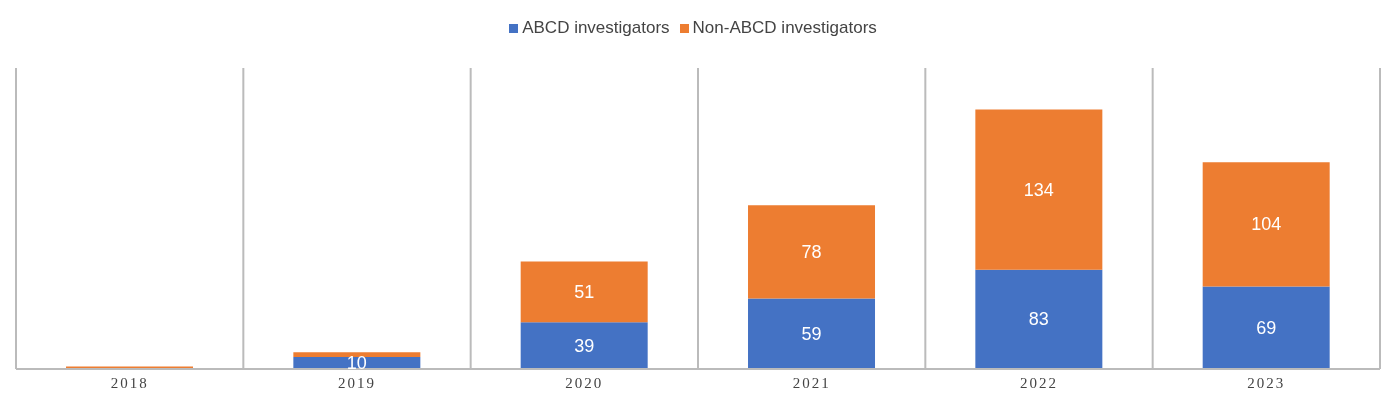 Image resolution: width=1396 pixels, height=412 pixels. I want to click on data-label: 78, so click(811, 251).